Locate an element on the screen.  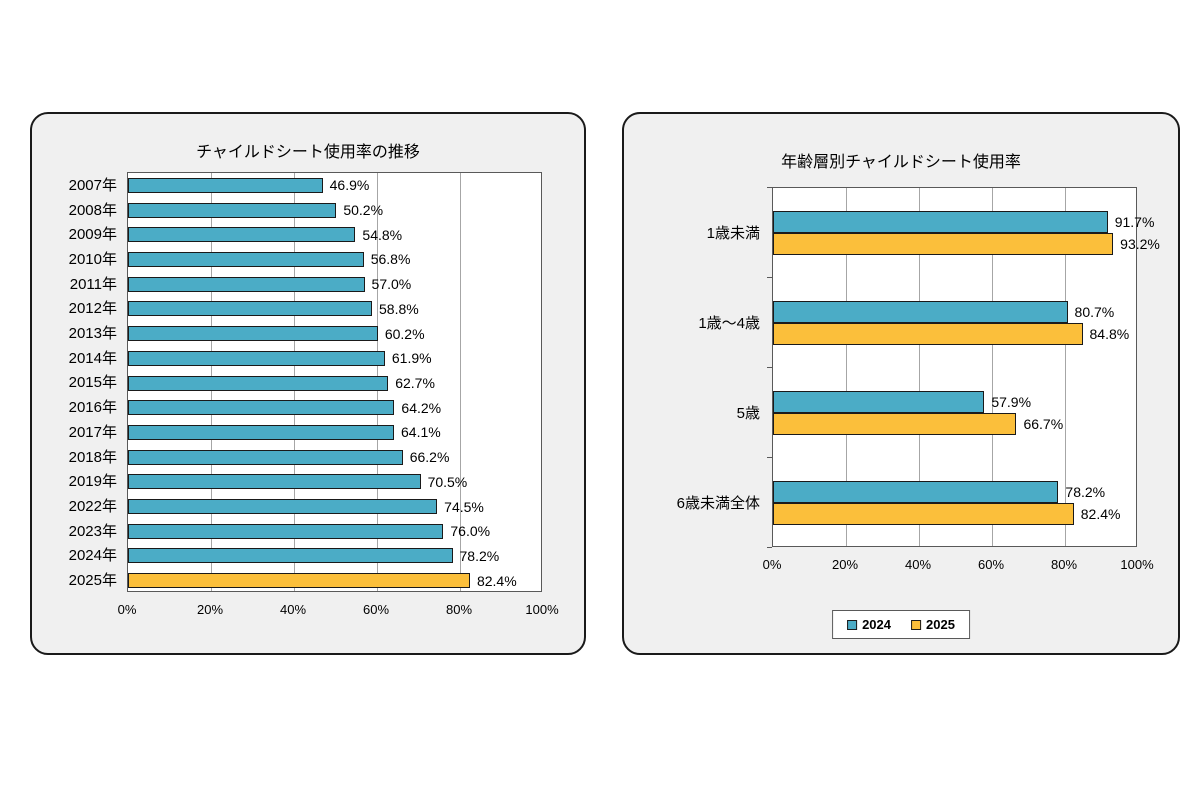
category-label: 2014年 is located at coordinates (92, 358).